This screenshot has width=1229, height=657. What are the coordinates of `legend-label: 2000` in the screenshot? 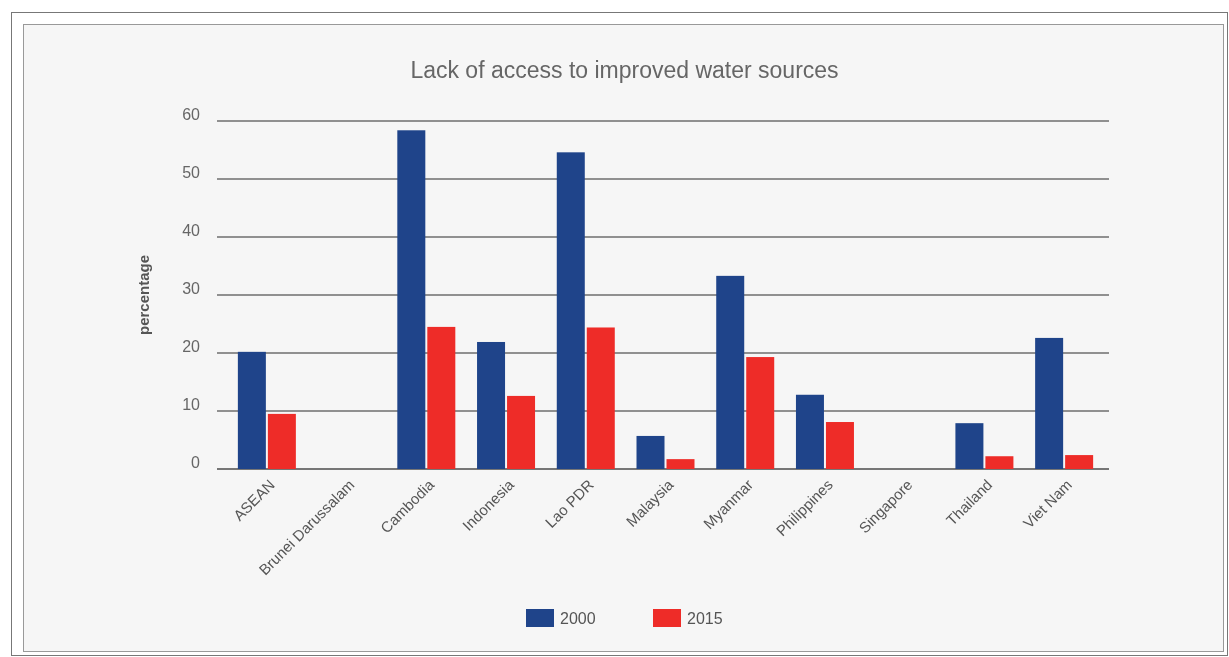 It's located at (578, 618).